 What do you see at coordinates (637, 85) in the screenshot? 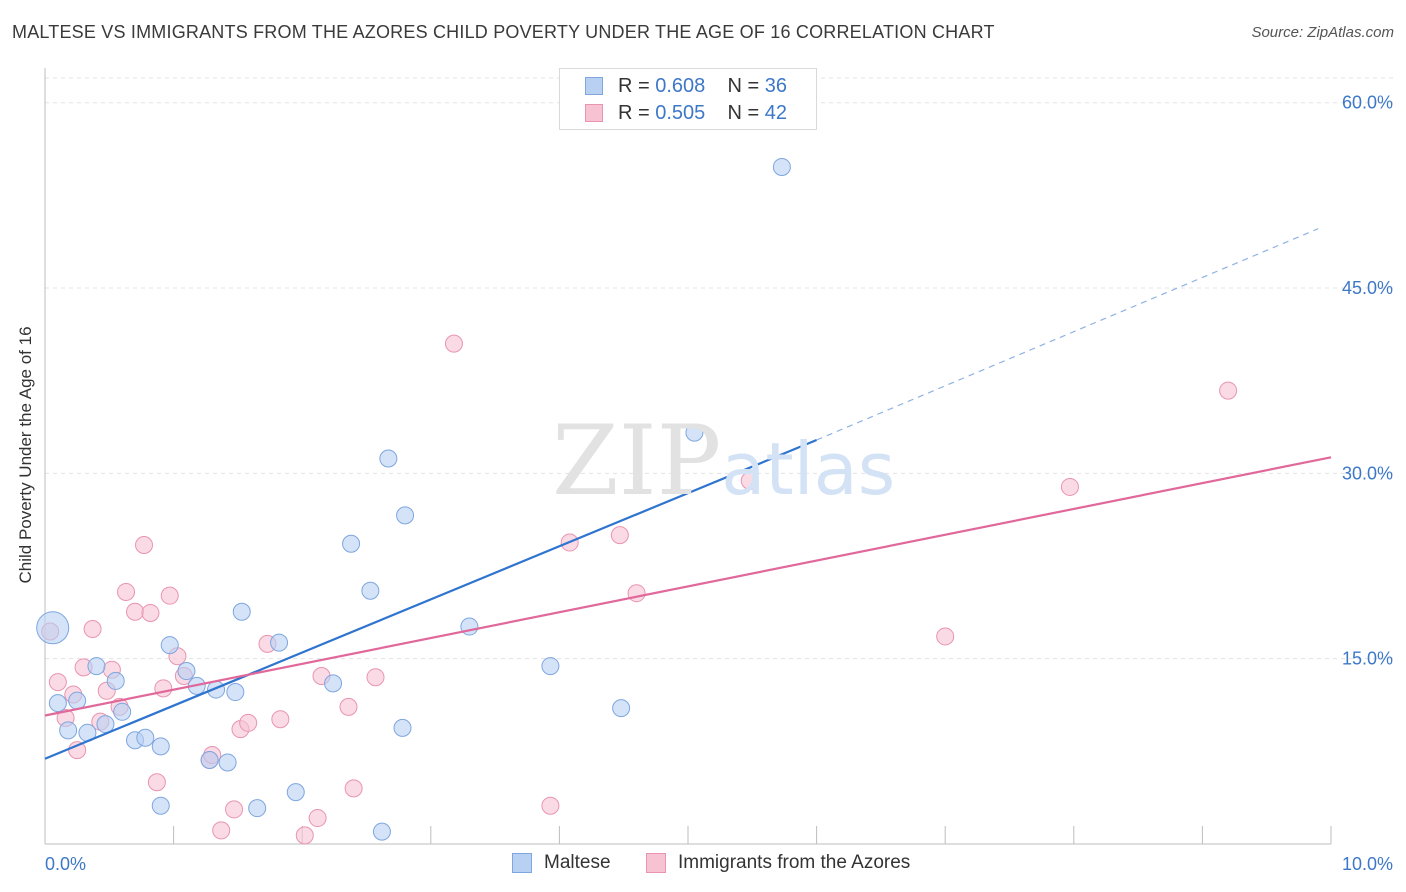
I see `maltese-r-label: R =` at bounding box center [637, 85].